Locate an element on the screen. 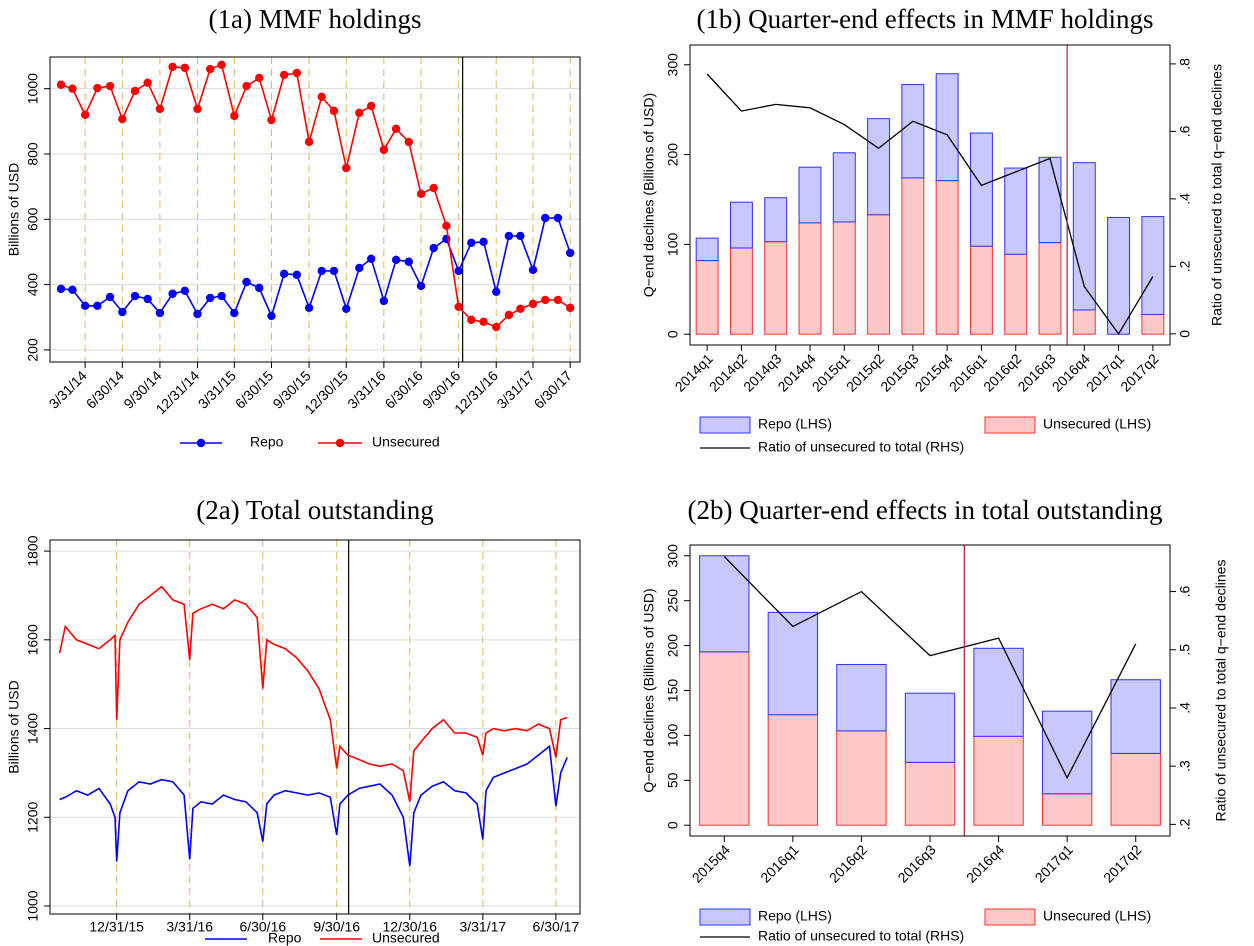  y-tick-label: 50 is located at coordinates (673, 780).